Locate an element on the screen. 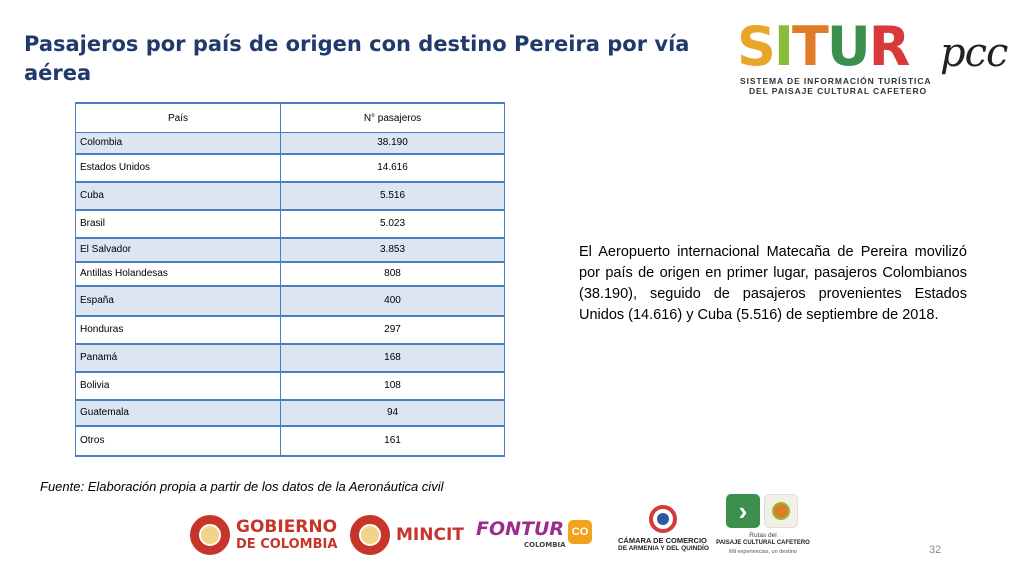 The height and width of the screenshot is (576, 1024). table-row: Antillas Holandesas 808 is located at coordinates (290, 274).